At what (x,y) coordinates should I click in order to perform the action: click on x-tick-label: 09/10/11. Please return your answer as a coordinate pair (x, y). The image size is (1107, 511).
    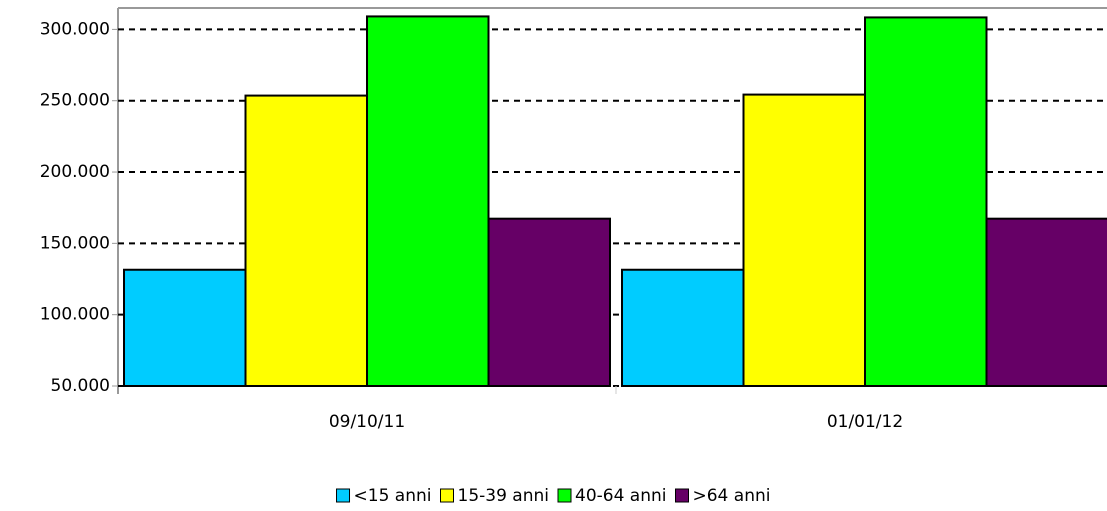
    Looking at the image, I should click on (367, 422).